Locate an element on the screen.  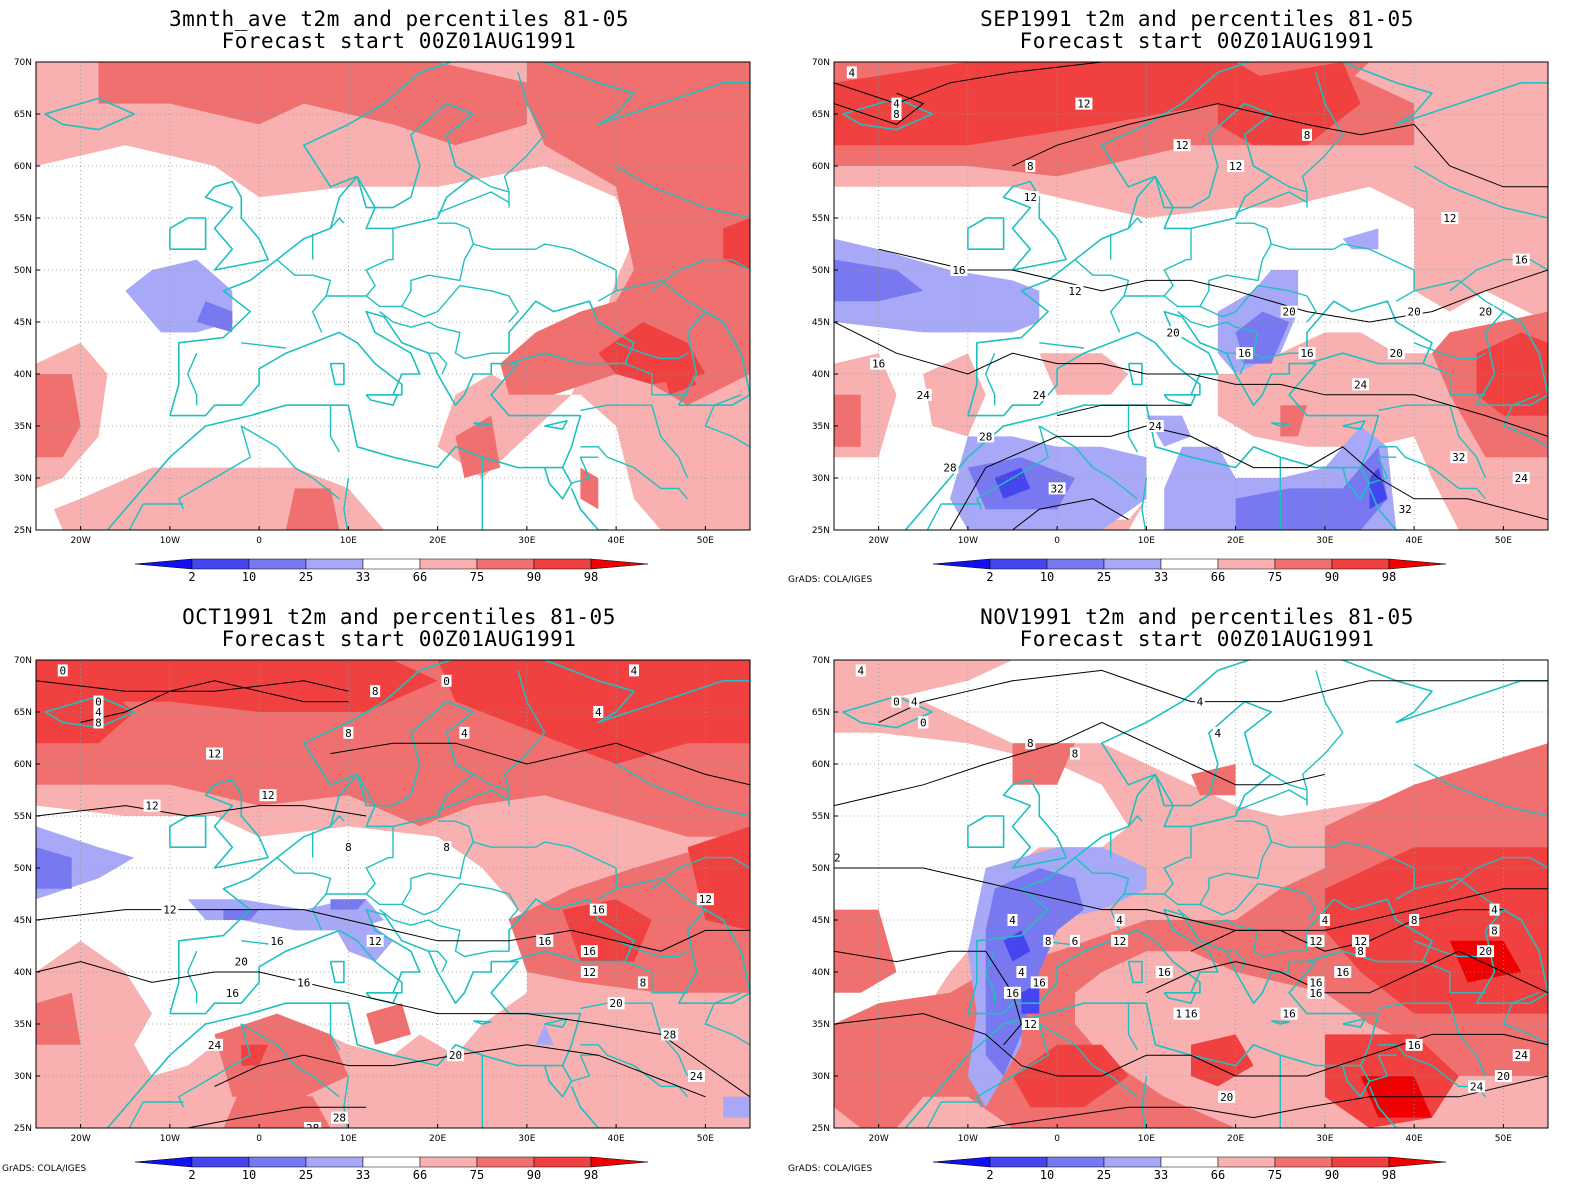
colorbar-tick-label: 90 is located at coordinates (1332, 1175).